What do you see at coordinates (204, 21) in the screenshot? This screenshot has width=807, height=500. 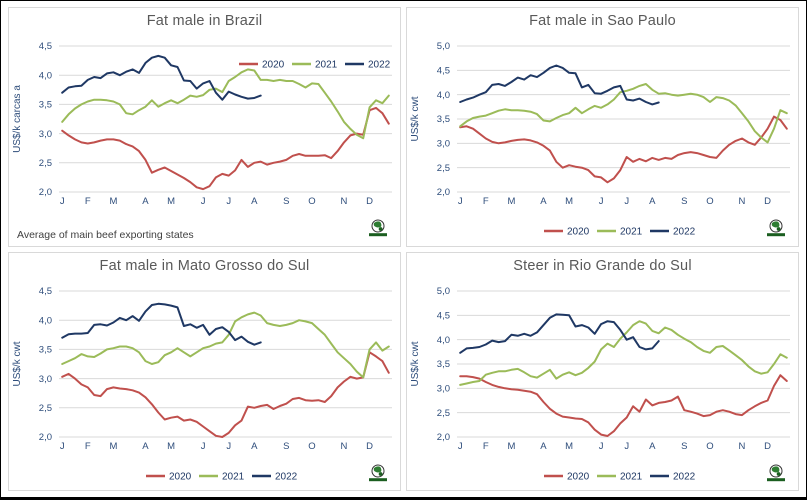 I see `chart-title: Fat male in Brazil` at bounding box center [204, 21].